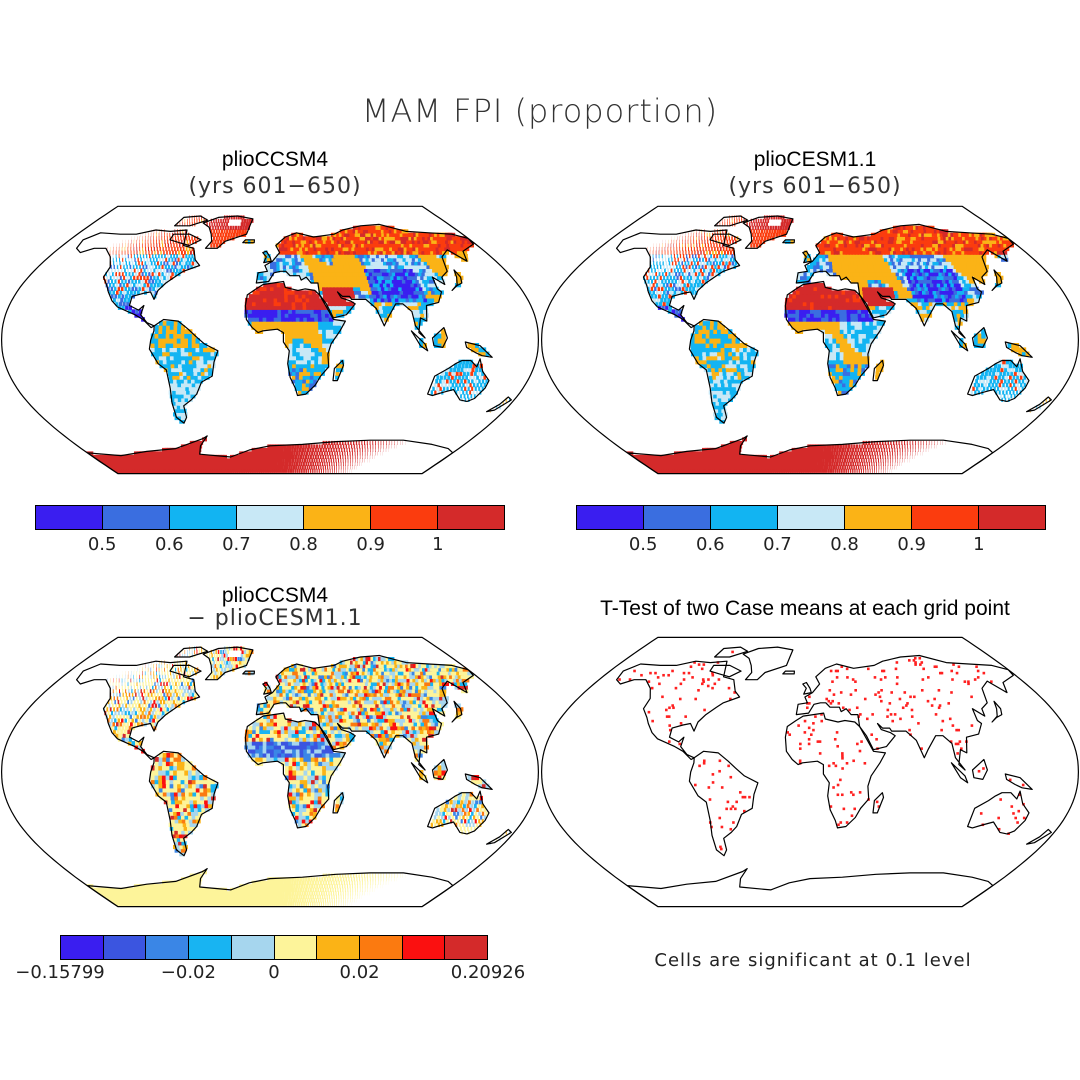  Describe the element at coordinates (813, 960) in the screenshot. I see `significance-note: Cells are significant at 0.1 level` at that location.